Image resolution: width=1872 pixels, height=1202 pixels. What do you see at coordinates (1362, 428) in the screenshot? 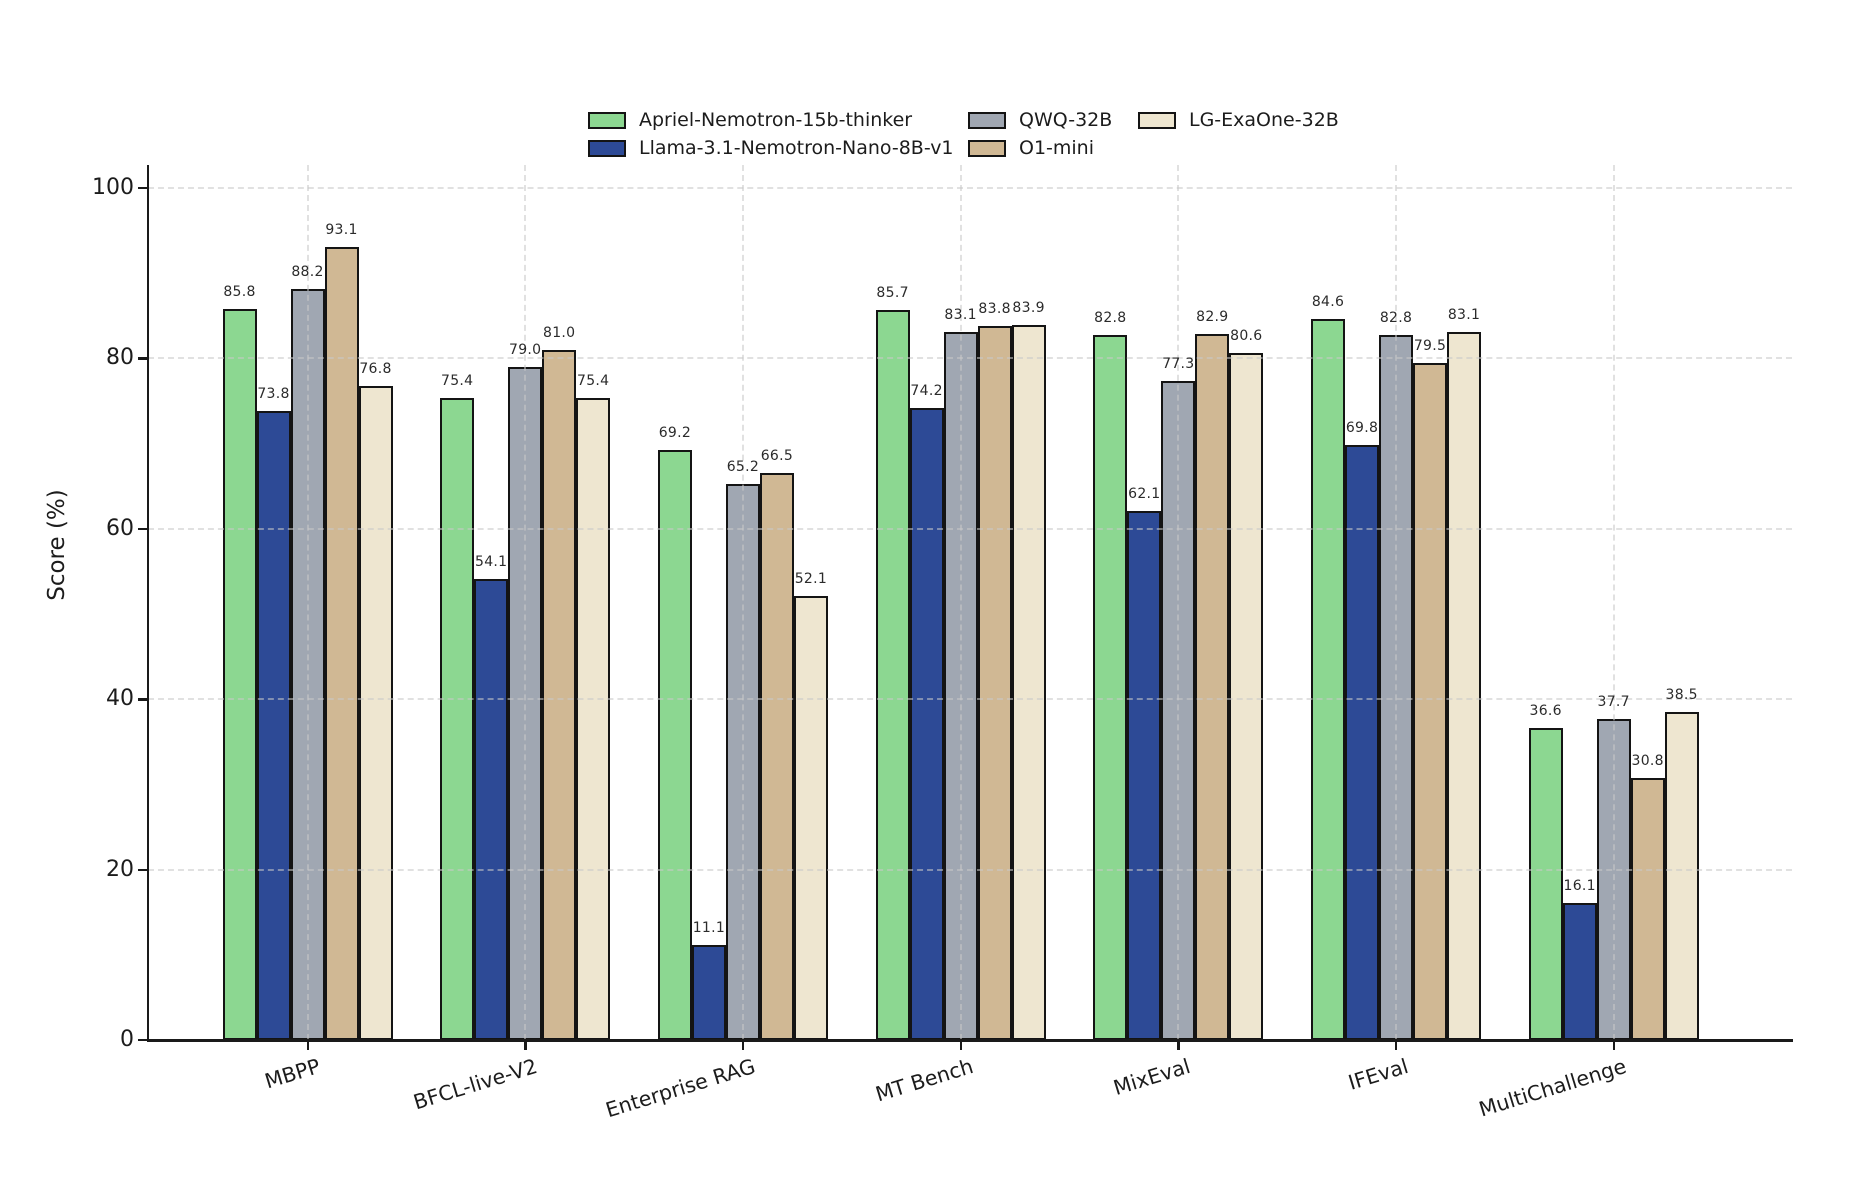
I see `bar-value-label: 69.8` at bounding box center [1362, 428].